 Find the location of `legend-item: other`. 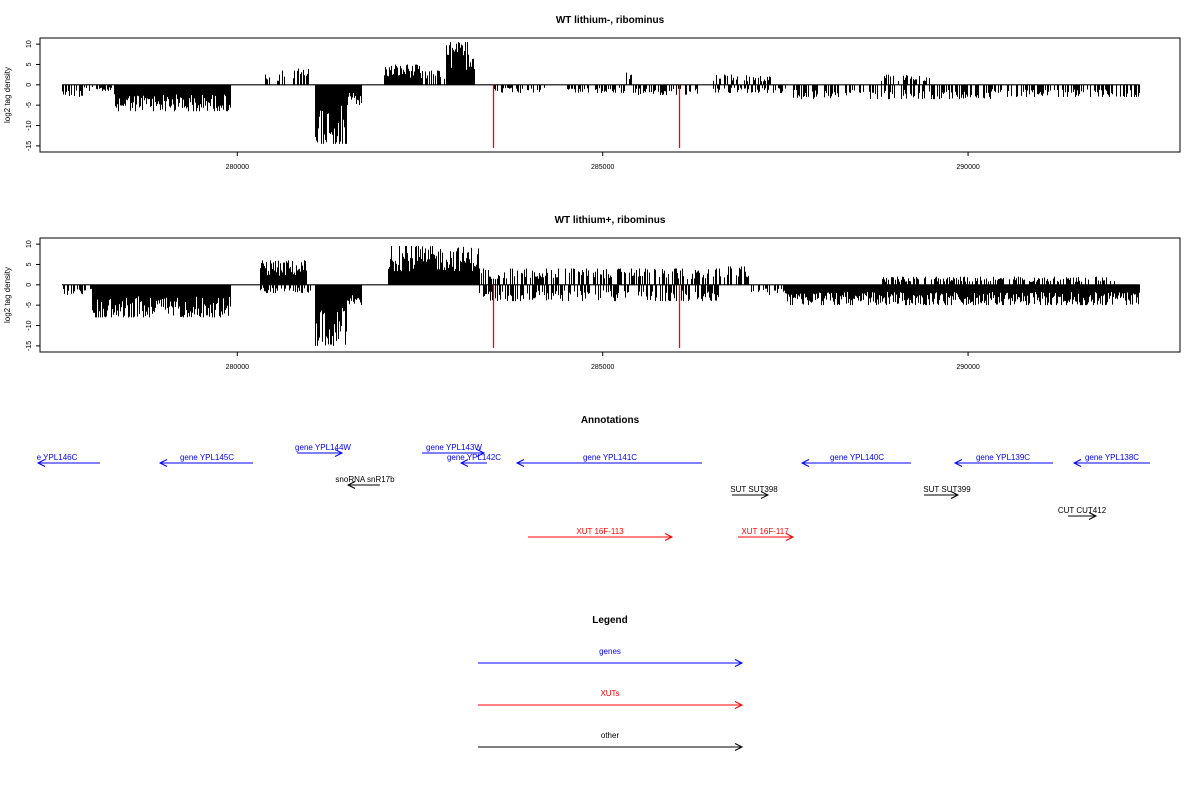

legend-item: other is located at coordinates (611, 741).